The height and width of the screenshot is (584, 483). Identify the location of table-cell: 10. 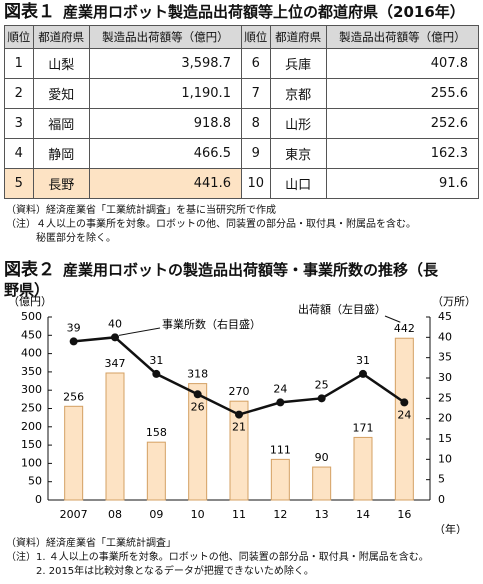
(255, 183).